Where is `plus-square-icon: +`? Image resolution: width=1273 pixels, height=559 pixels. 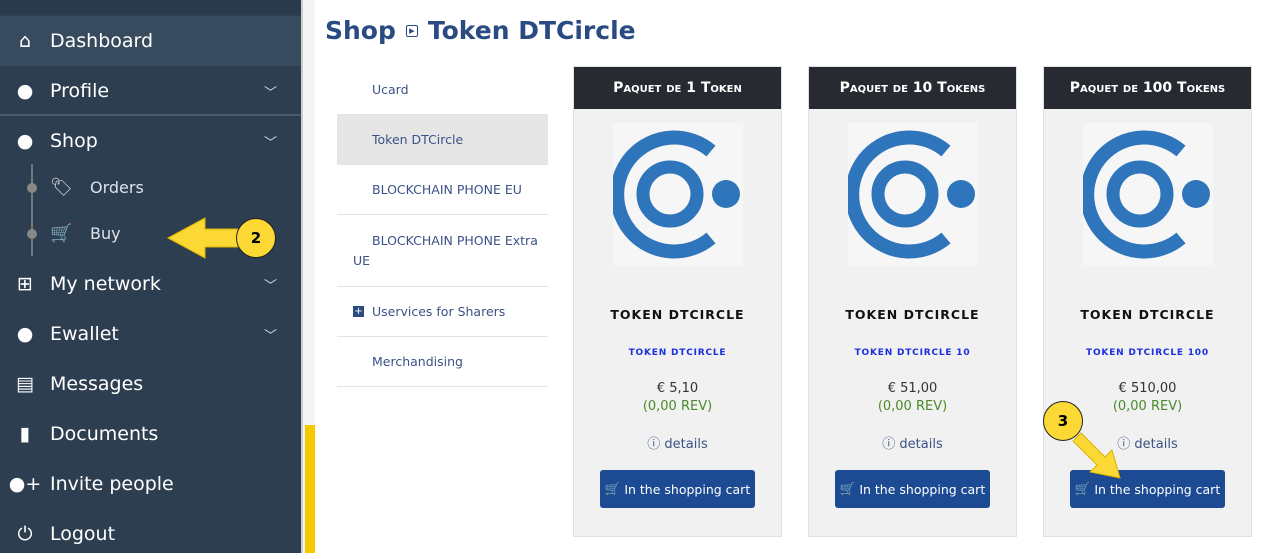 plus-square-icon: + is located at coordinates (358, 311).